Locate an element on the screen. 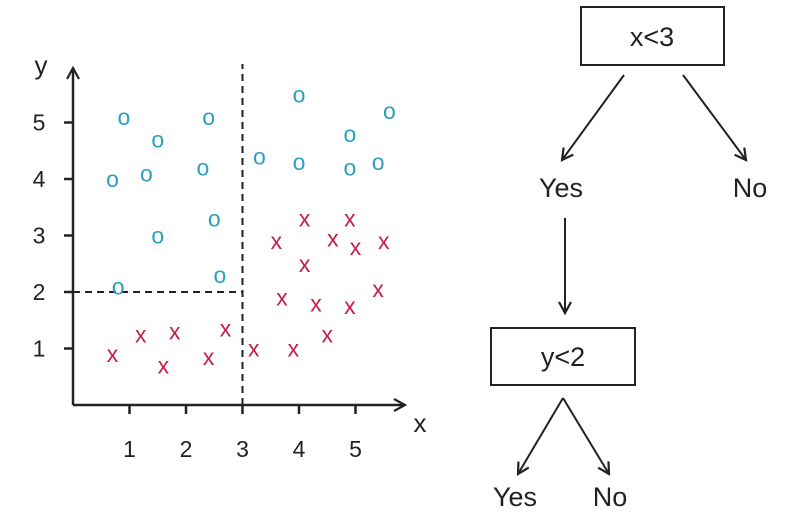 The height and width of the screenshot is (515, 794). root-yes-label: Yes is located at coordinates (561, 188).